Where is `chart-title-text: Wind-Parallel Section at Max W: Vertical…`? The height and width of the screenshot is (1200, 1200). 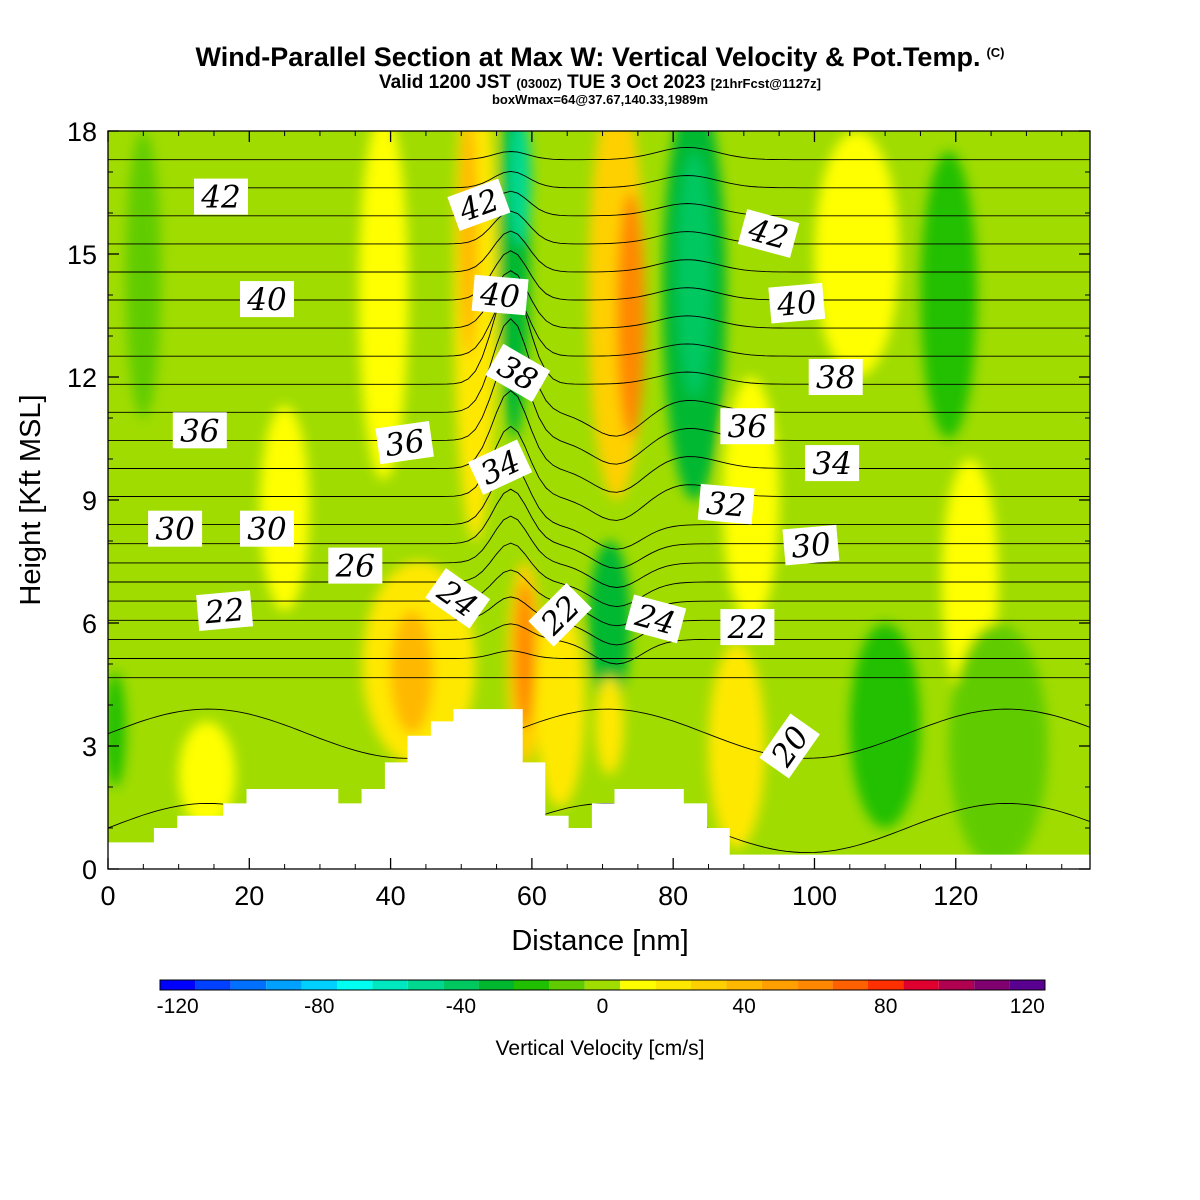
chart-title-text: Wind-Parallel Section at Max W: Vertical… is located at coordinates (588, 57).